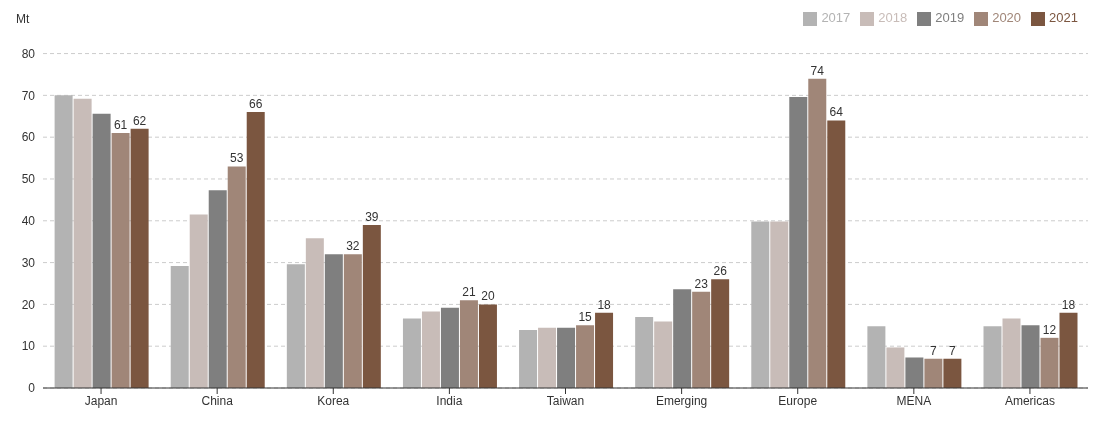 Image resolution: width=1108 pixels, height=428 pixels. What do you see at coordinates (469, 292) in the screenshot?
I see `data-label: 21` at bounding box center [469, 292].